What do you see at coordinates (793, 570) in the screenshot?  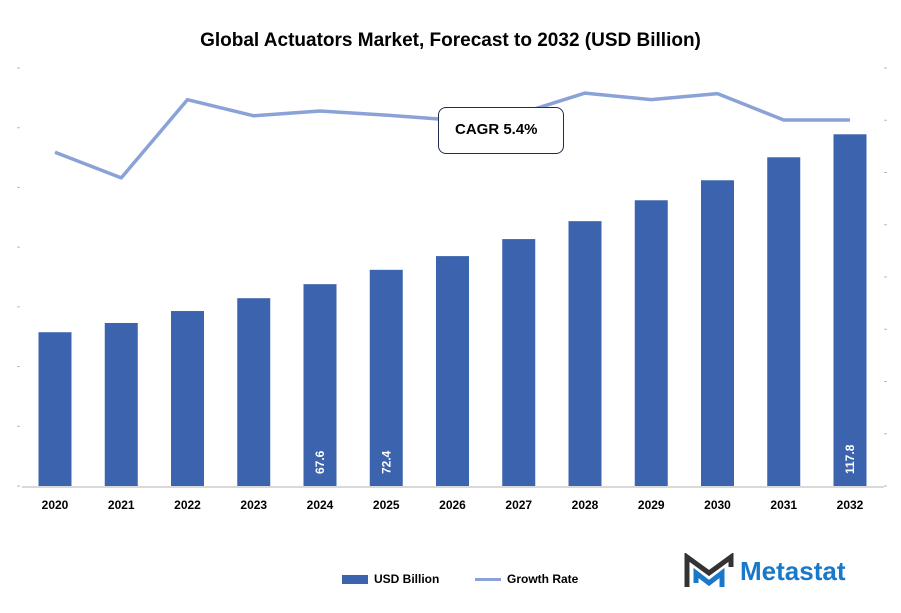 I see `logo-text: Metastat` at bounding box center [793, 570].